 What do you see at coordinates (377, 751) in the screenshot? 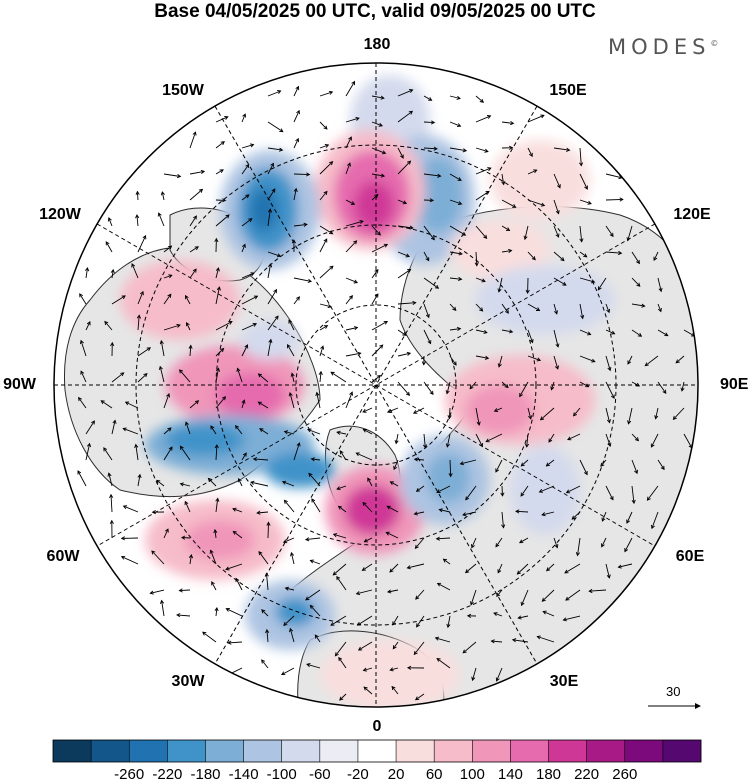
I see `colorbar` at bounding box center [377, 751].